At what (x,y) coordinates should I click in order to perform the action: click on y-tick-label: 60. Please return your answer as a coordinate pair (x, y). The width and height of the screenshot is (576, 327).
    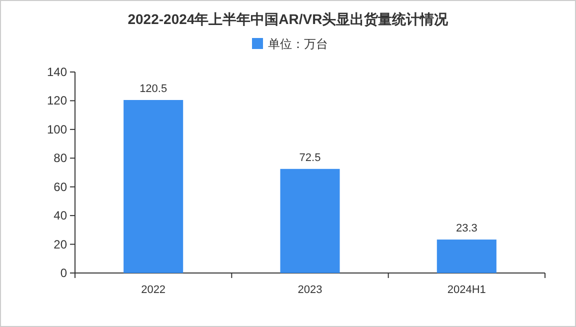
    Looking at the image, I should click on (61, 187).